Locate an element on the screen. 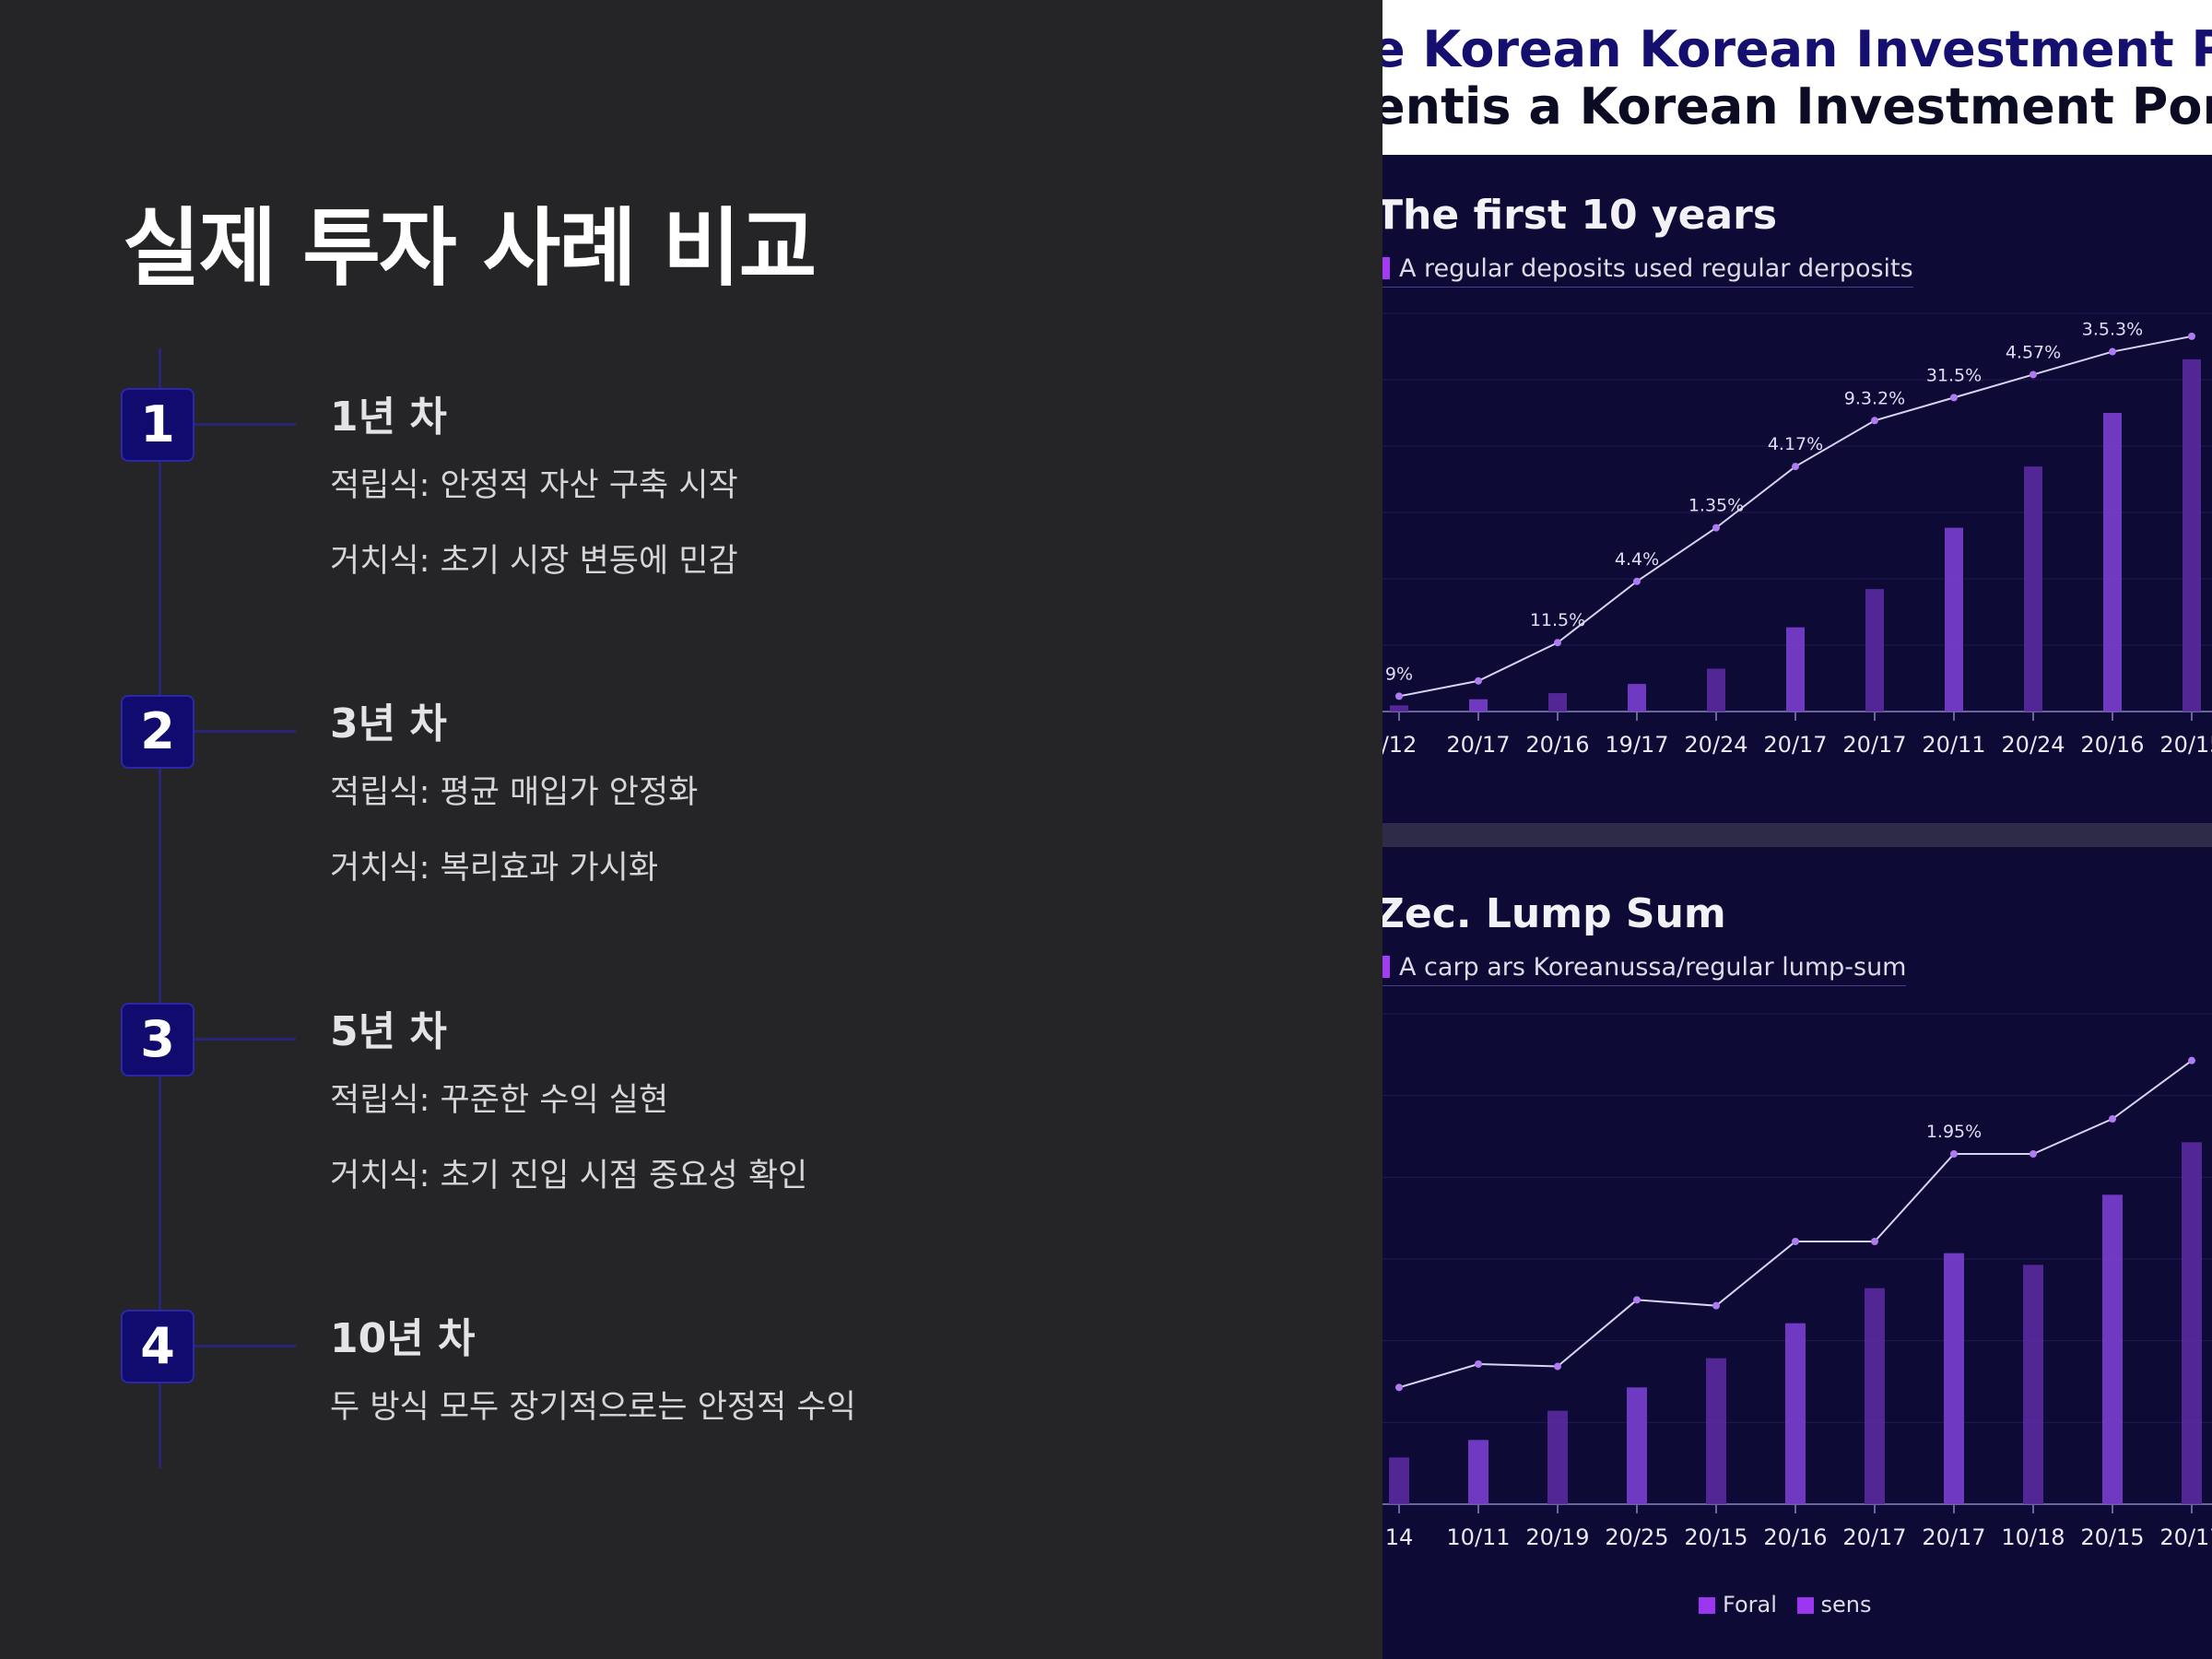 The image size is (2212, 1659). data-label: 9.3.2% is located at coordinates (1874, 398).